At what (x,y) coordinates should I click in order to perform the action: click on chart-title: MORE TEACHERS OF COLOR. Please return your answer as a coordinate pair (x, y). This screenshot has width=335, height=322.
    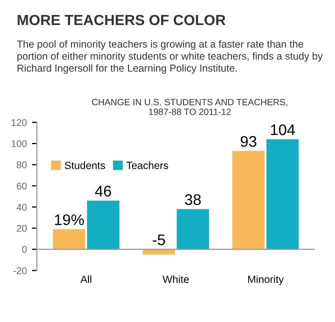
    Looking at the image, I should click on (122, 20).